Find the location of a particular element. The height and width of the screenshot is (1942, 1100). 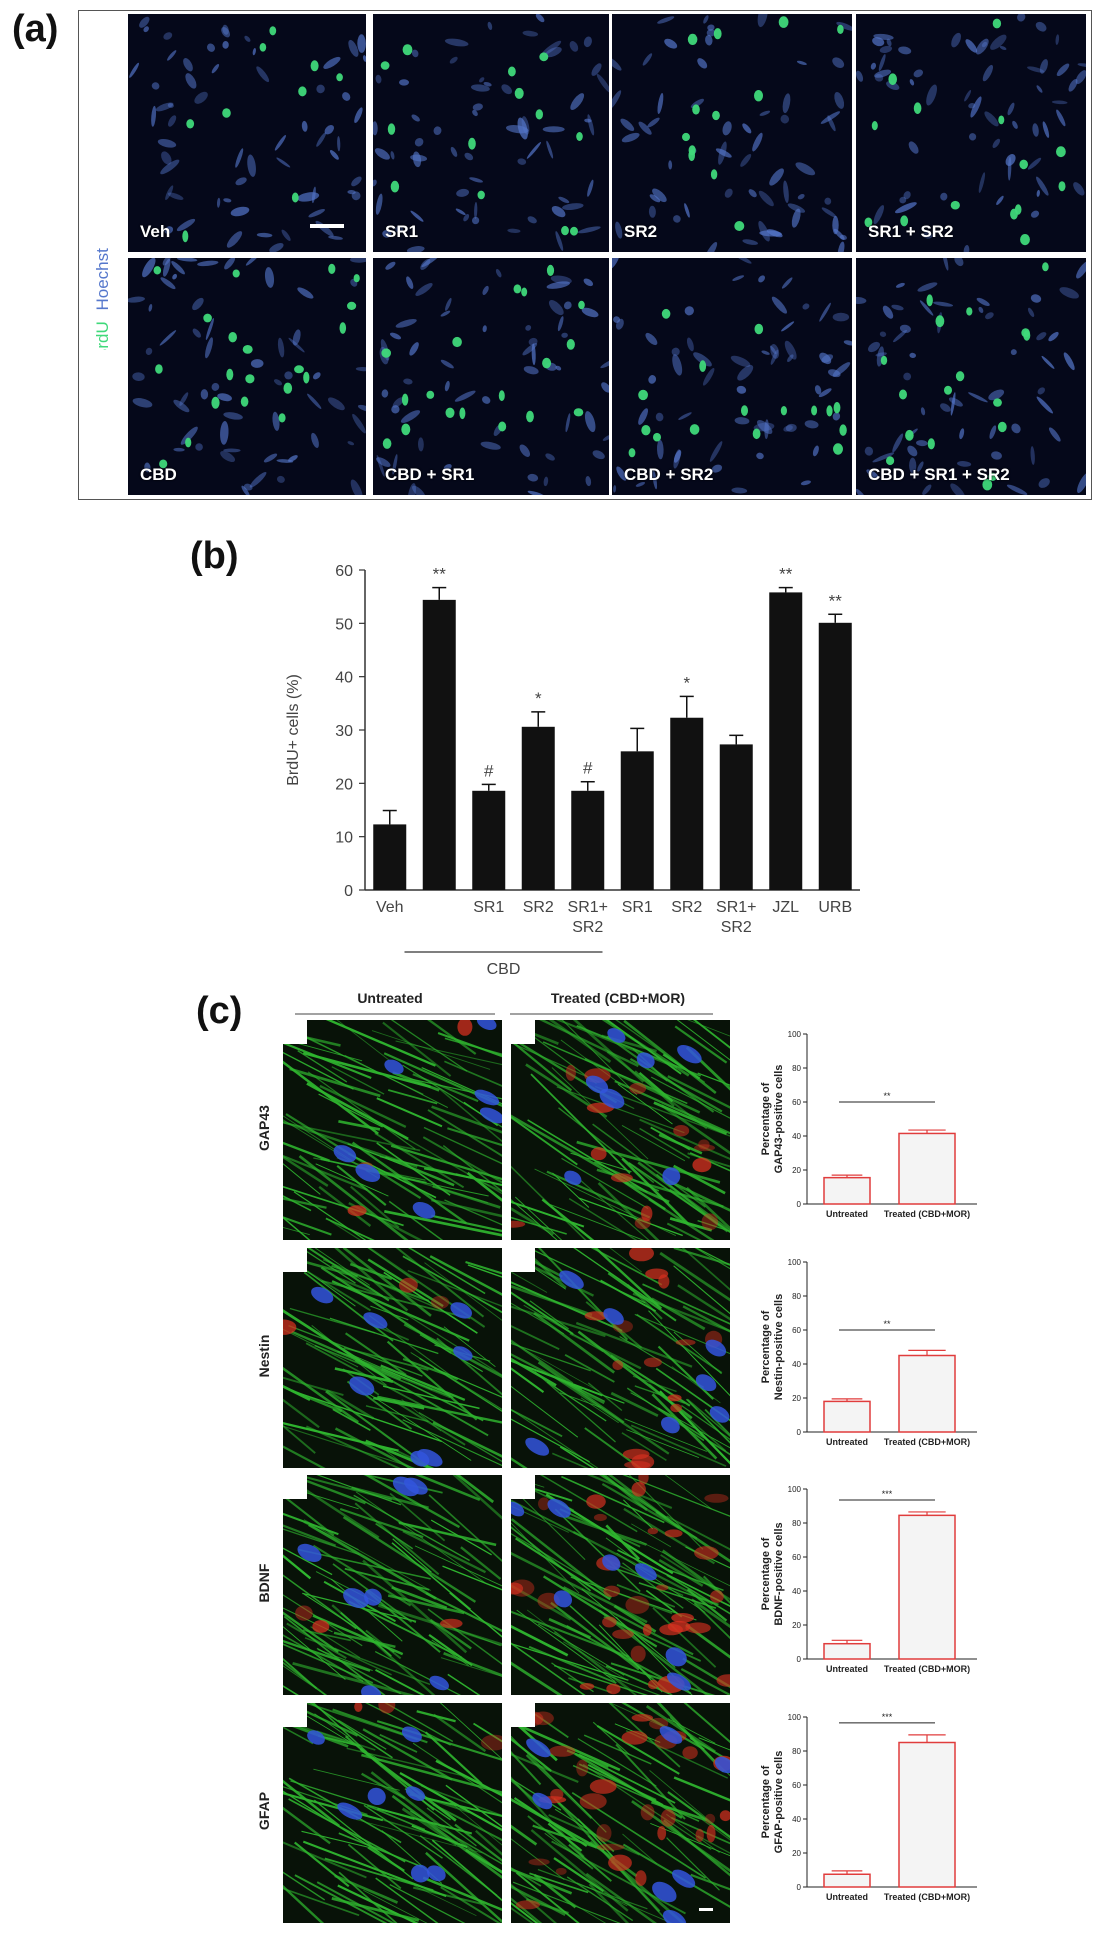

b-y-tick-label: 50 is located at coordinates (344, 624).